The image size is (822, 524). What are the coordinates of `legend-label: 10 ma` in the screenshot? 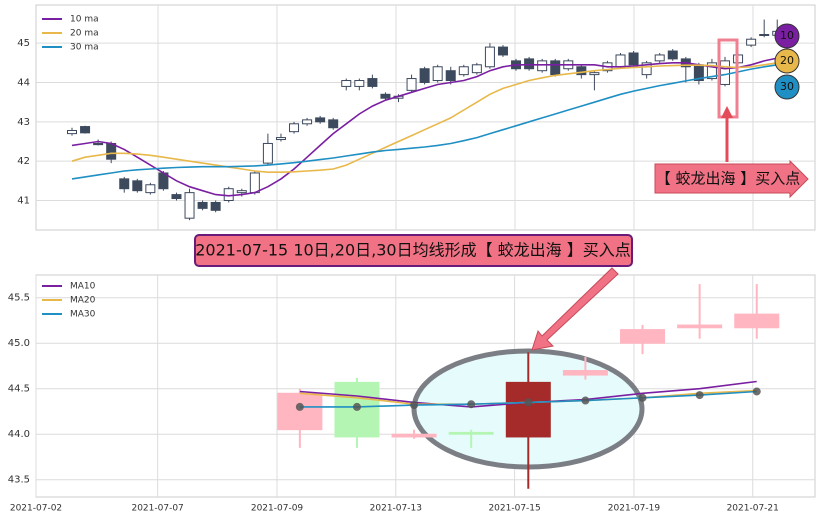 It's located at (84, 20).